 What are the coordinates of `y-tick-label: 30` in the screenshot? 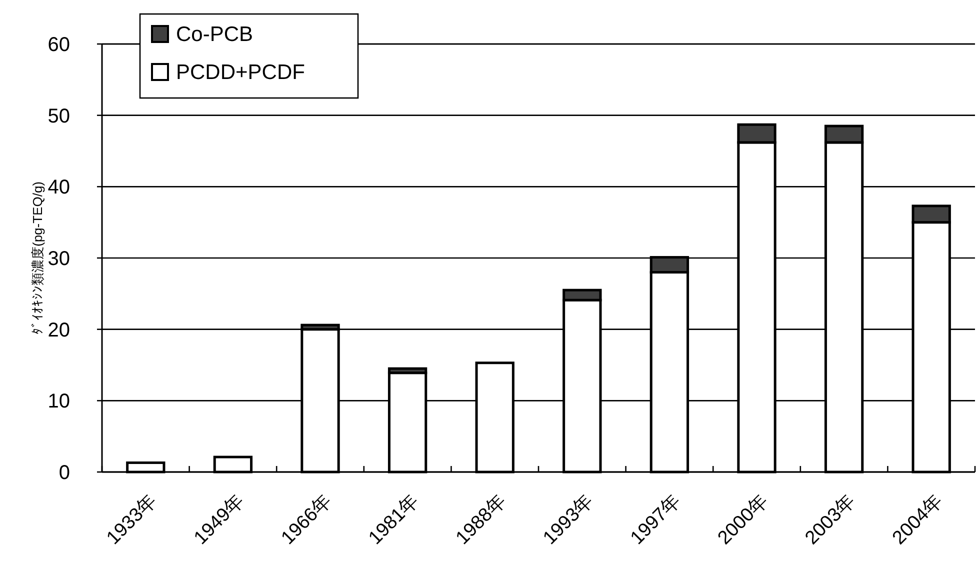 It's located at (59, 259).